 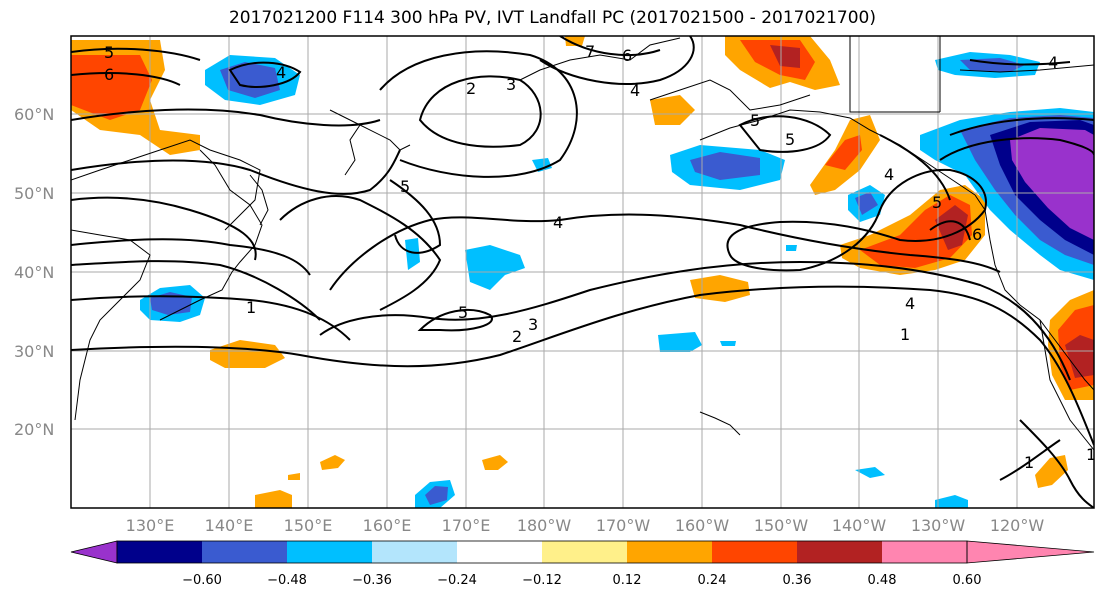 I want to click on lon-label: 160°E, so click(x=387, y=525).